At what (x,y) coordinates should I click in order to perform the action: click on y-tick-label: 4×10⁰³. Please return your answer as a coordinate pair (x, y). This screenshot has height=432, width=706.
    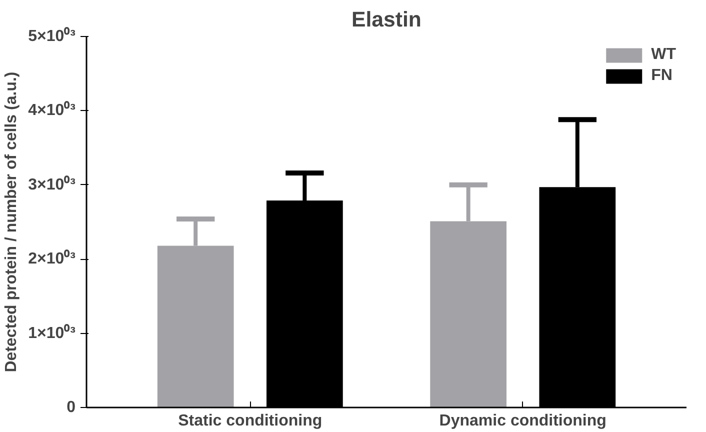
    Looking at the image, I should click on (52, 110).